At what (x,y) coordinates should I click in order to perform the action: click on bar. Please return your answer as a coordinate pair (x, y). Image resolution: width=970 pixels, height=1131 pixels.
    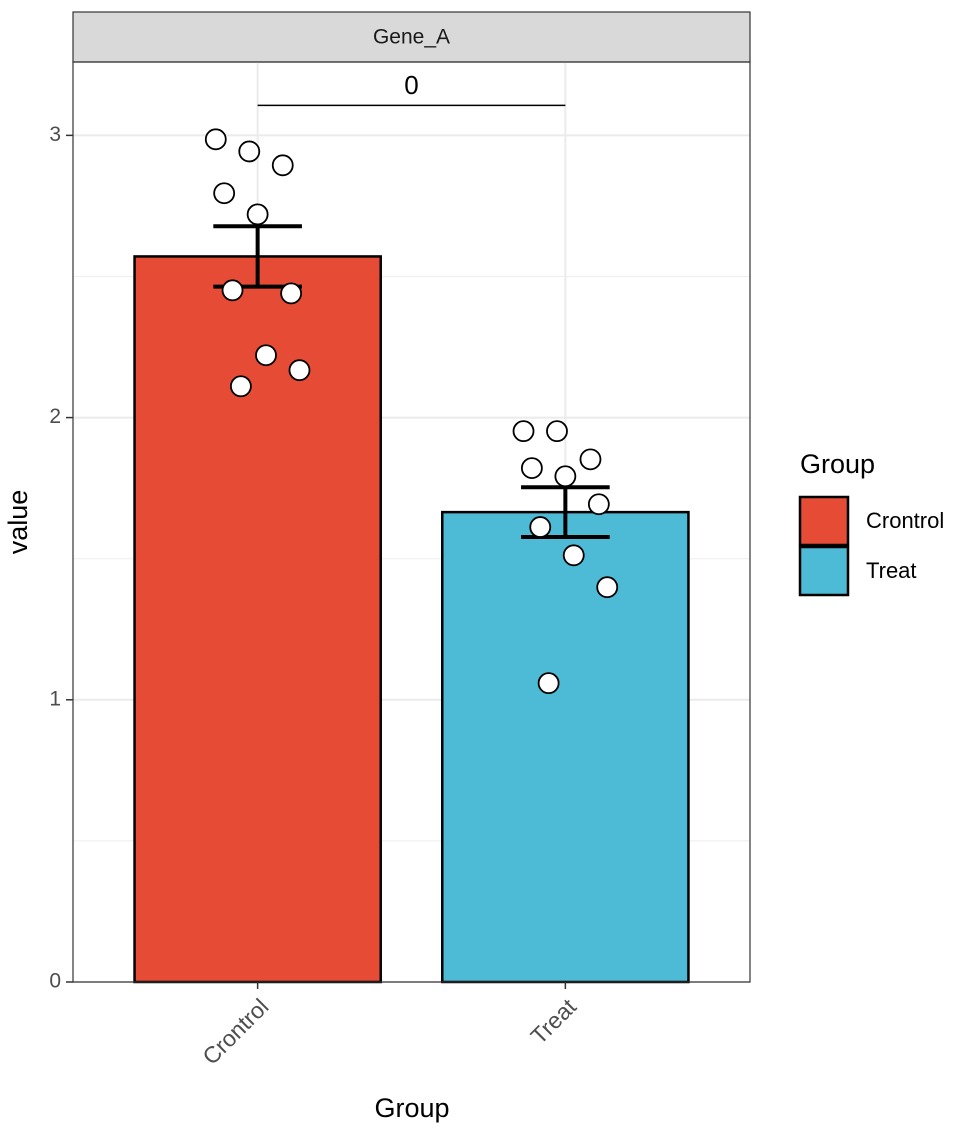
    Looking at the image, I should click on (565, 747).